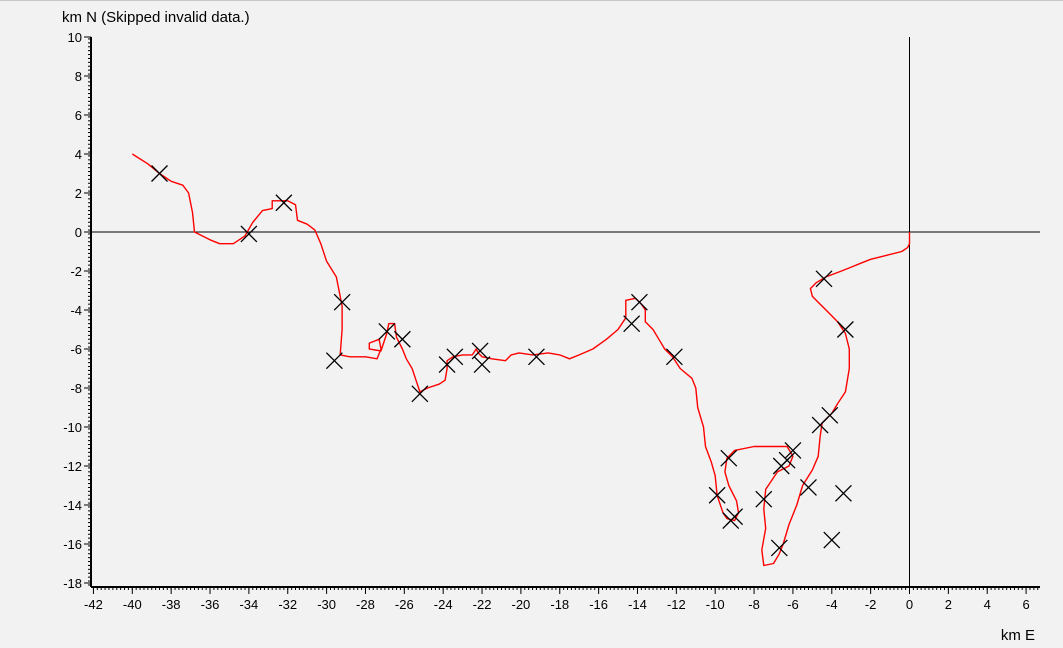  Describe the element at coordinates (365, 604) in the screenshot. I see `x-tick-label: -28` at that location.